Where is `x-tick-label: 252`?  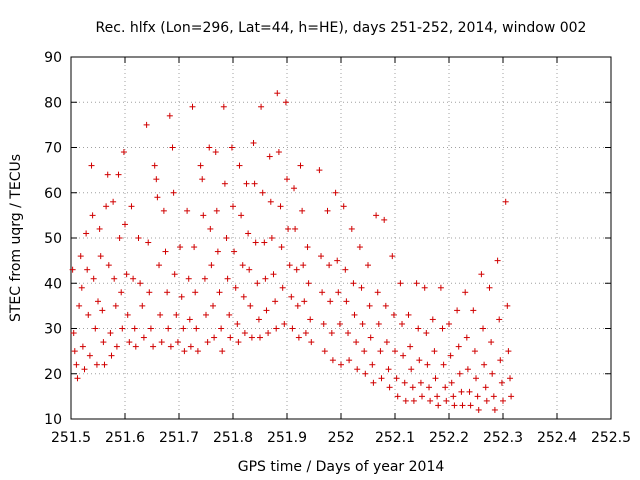 x-tick-label: 252 is located at coordinates (341, 438).